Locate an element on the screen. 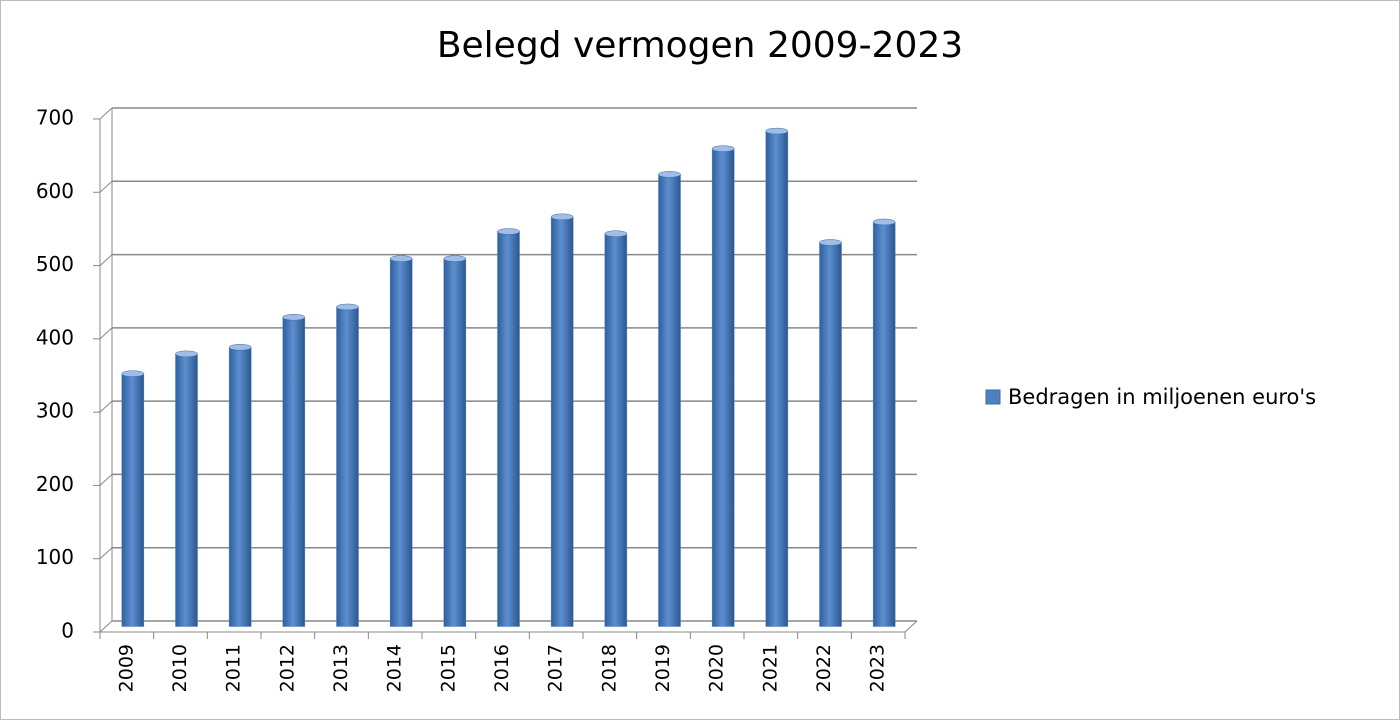  legend-swatch is located at coordinates (993, 397).